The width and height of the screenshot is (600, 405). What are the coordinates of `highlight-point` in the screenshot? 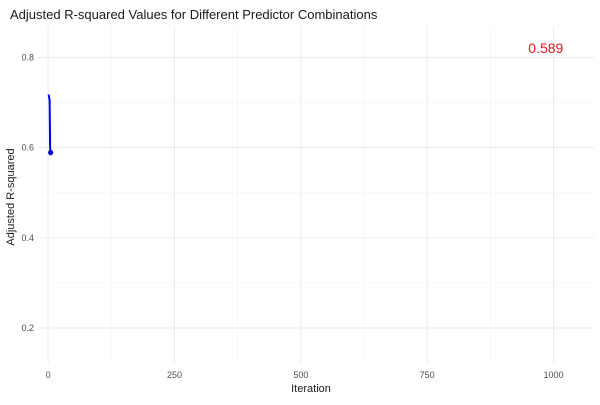 It's located at (51, 153).